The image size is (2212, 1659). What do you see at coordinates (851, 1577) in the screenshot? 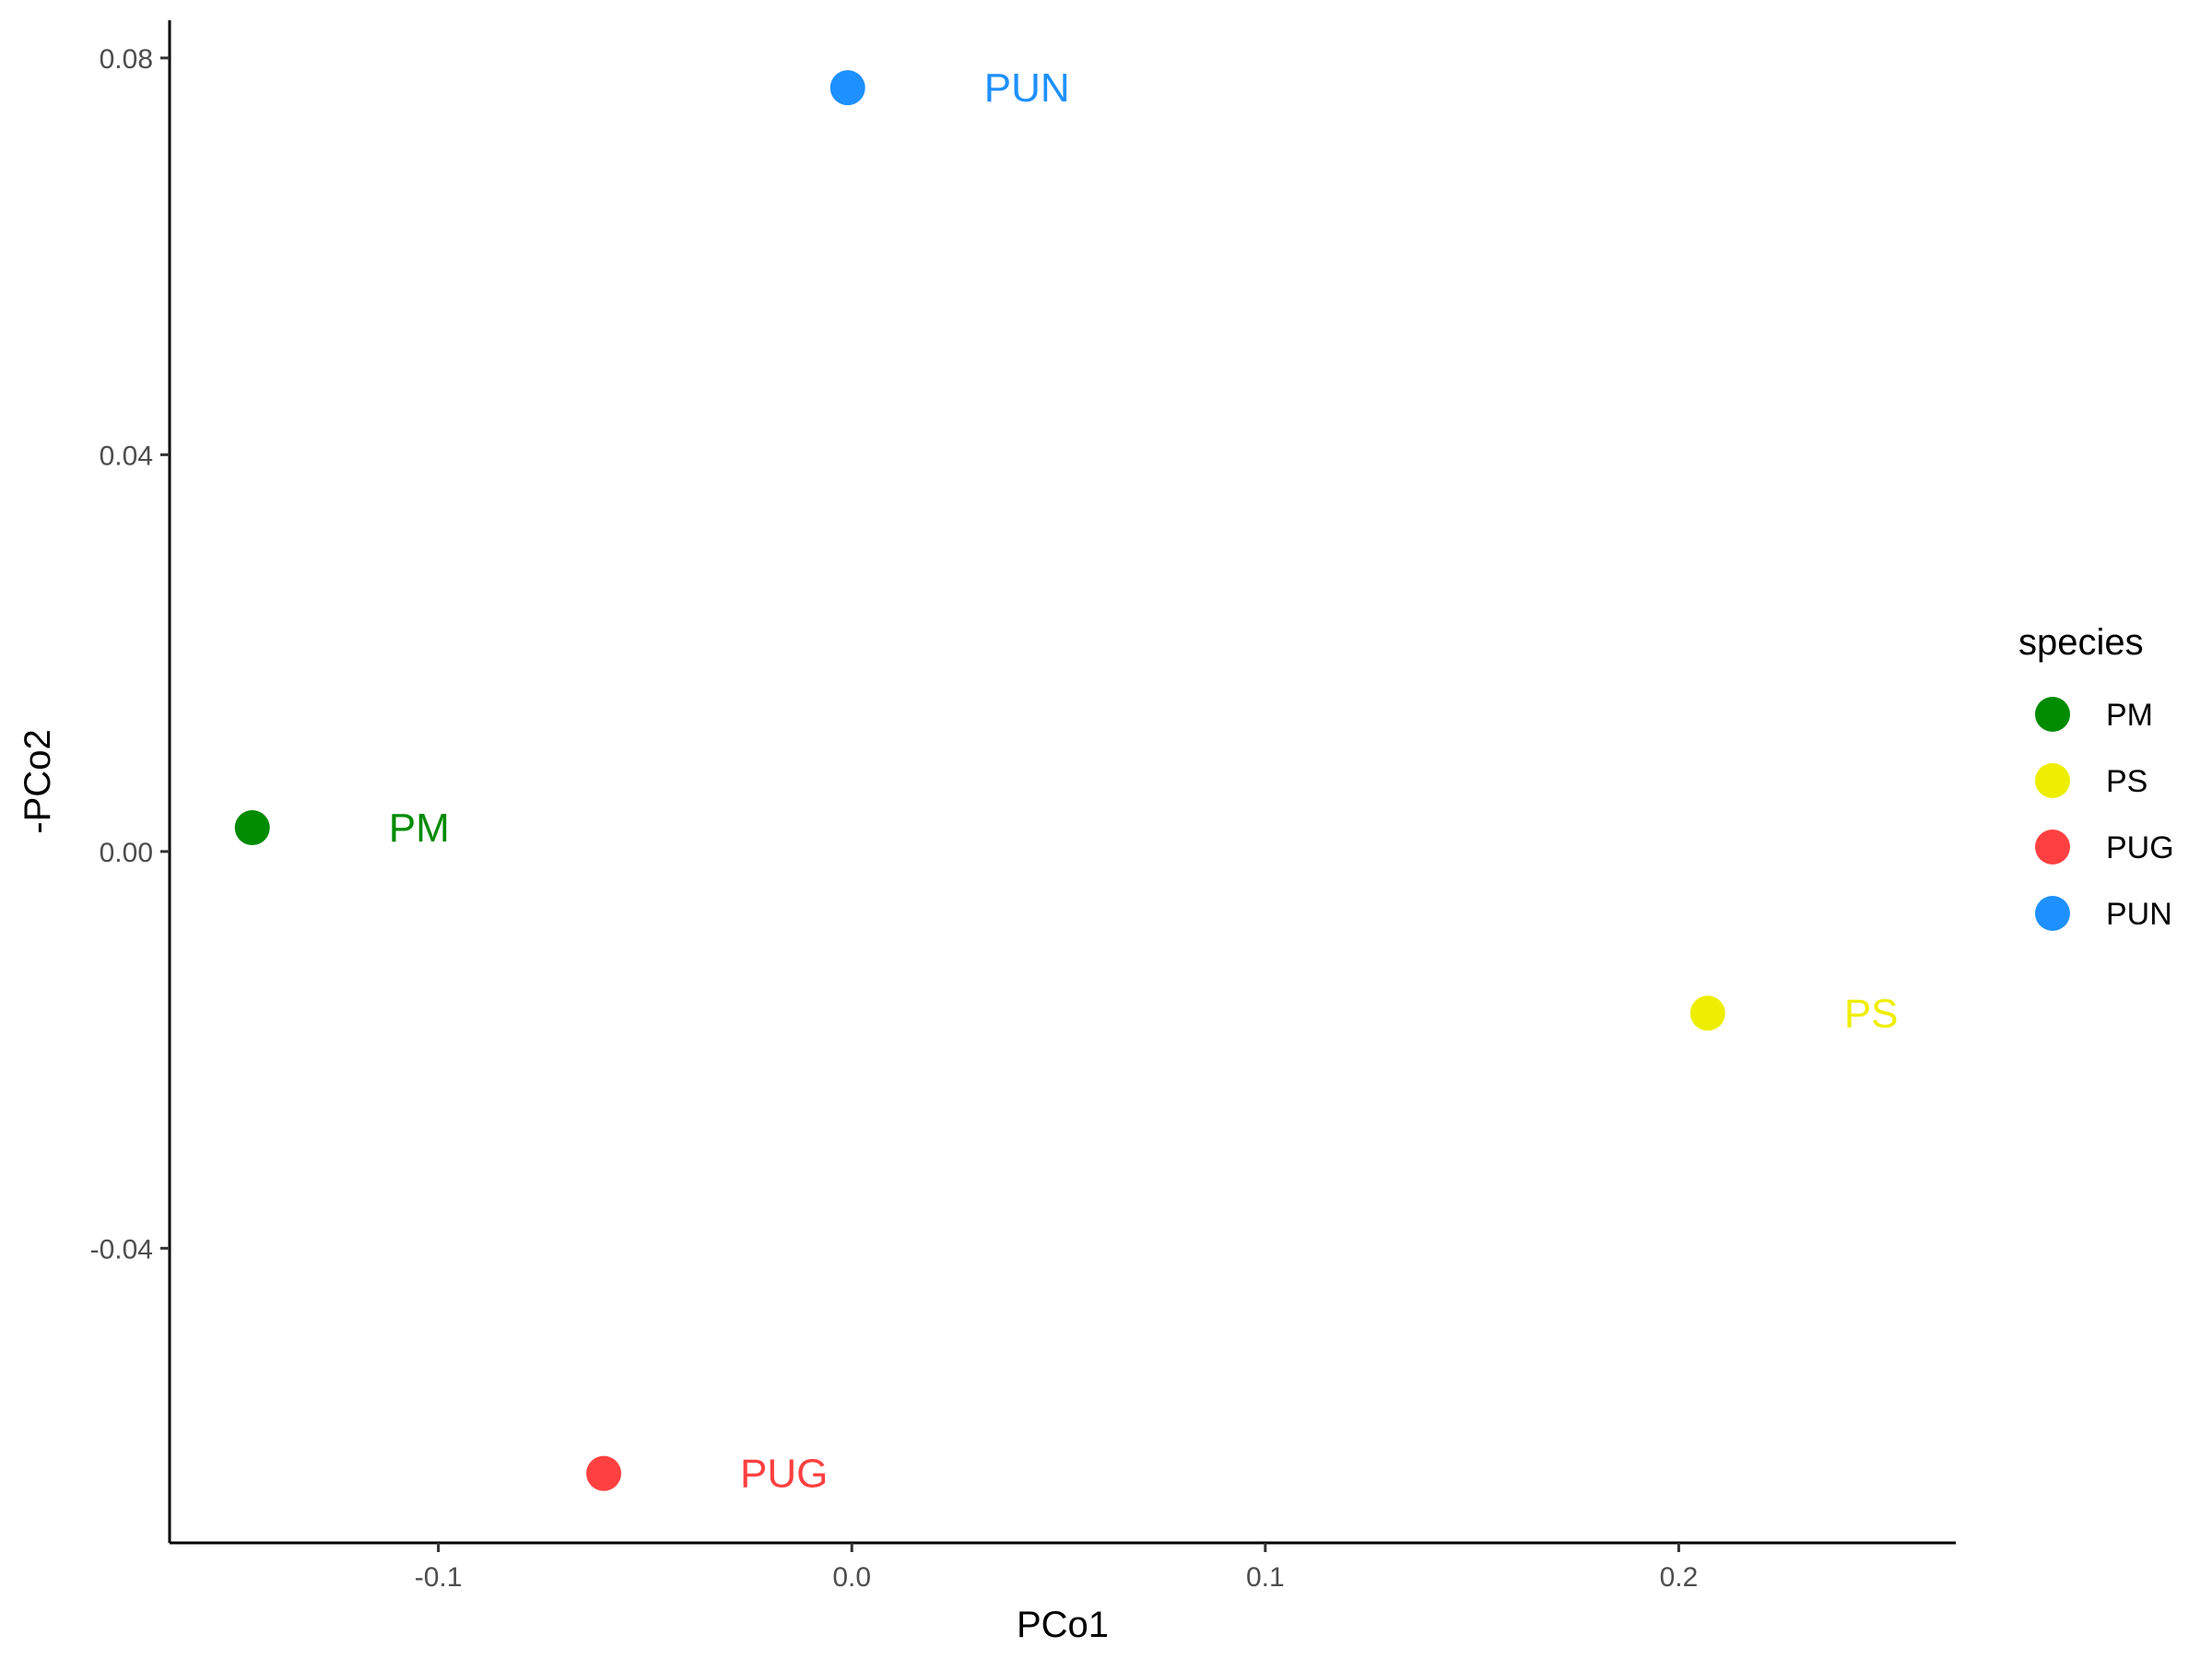
I see `x-tick-label: 0.0` at bounding box center [851, 1577].